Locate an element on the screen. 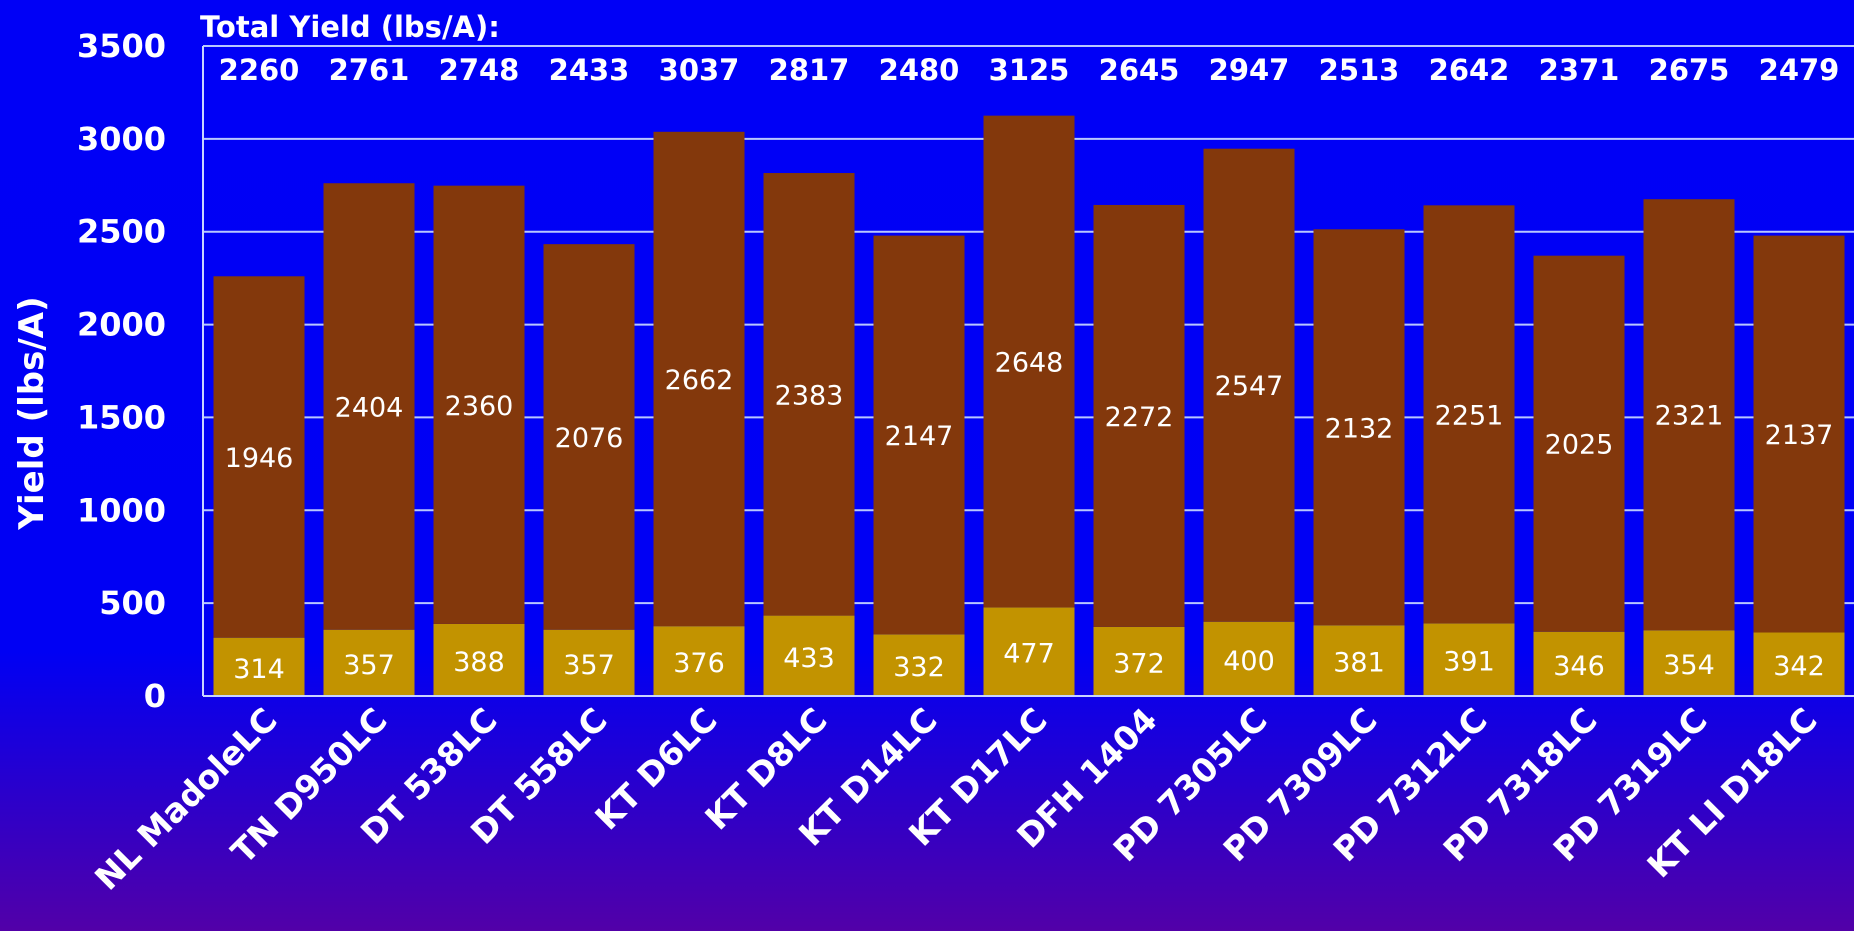  total-label: 2761 is located at coordinates (369, 70).